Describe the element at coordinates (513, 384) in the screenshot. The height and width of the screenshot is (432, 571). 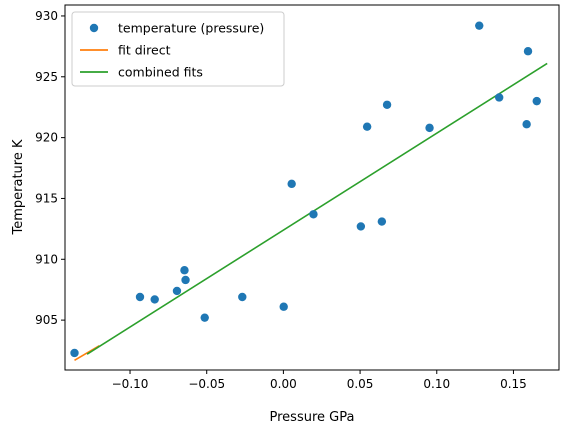
I see `x-tick-label: 0.15` at that location.